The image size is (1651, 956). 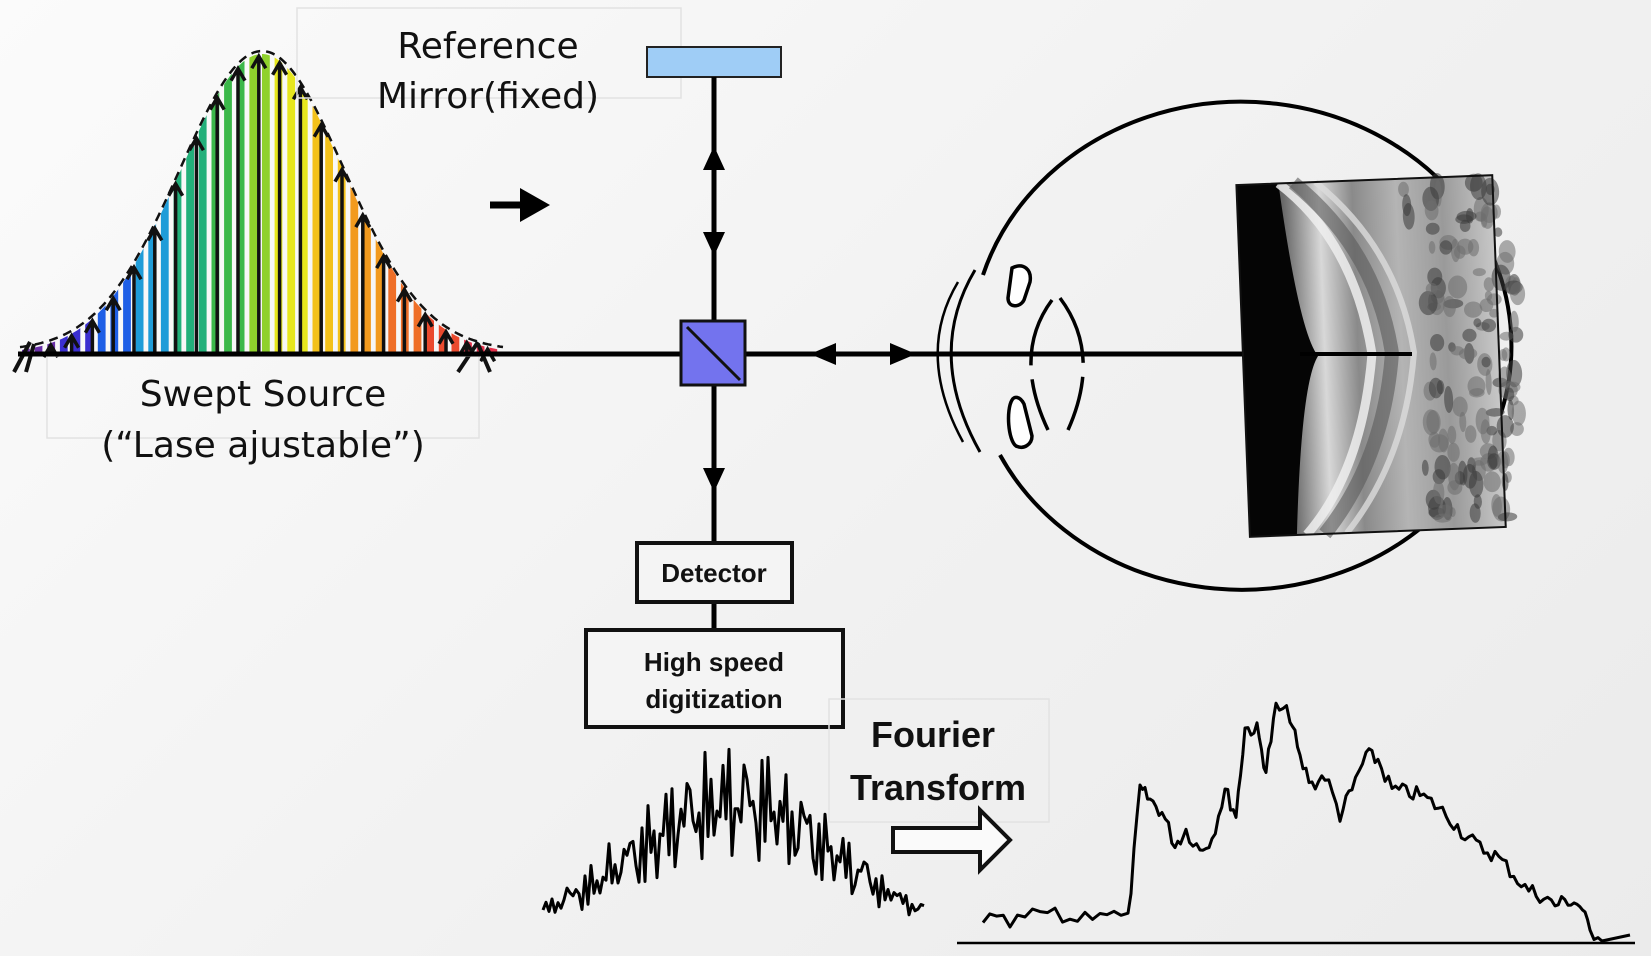 I want to click on detector-box: Detector, so click(x=714, y=572).